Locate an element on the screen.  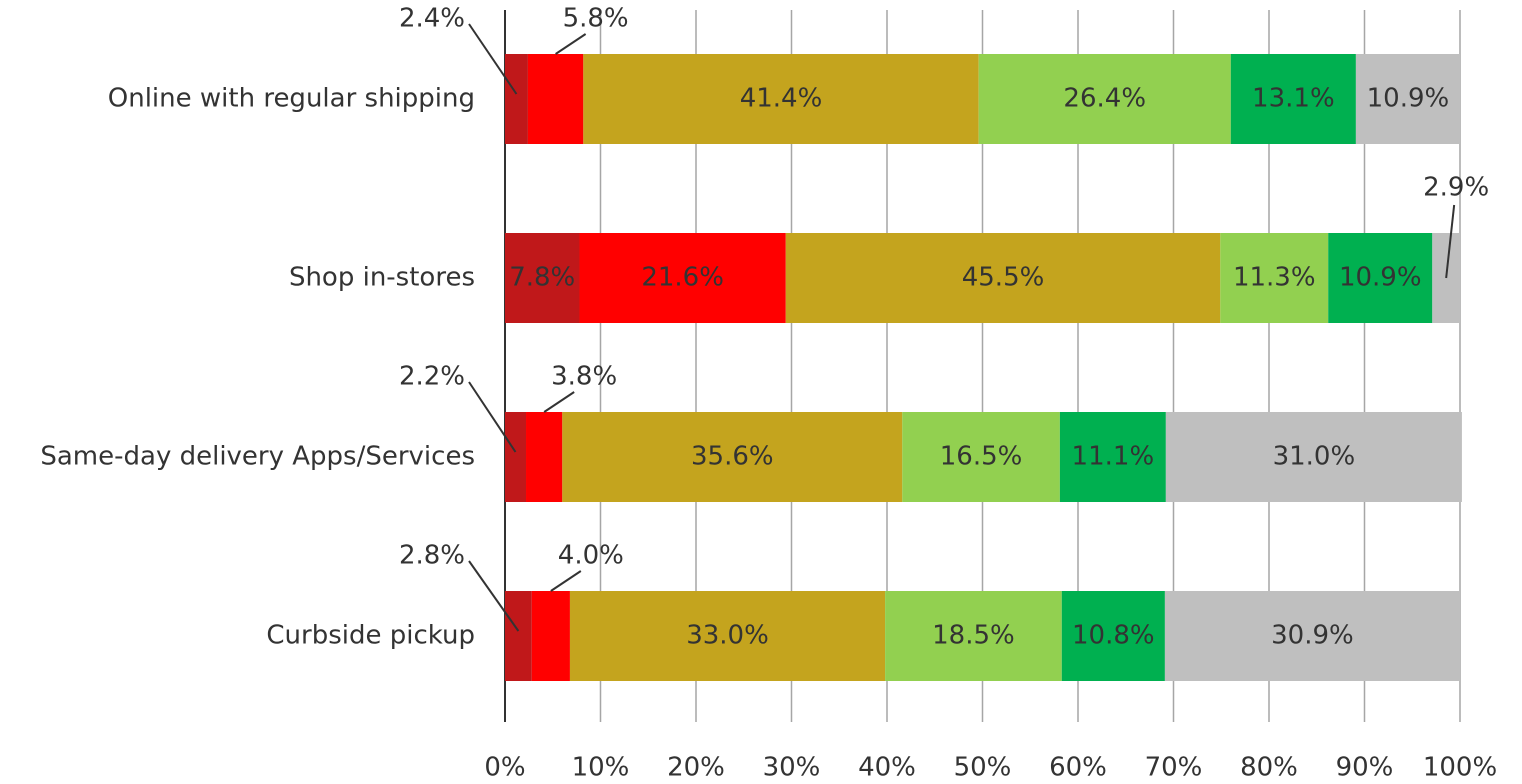
data-label: 5.8% is located at coordinates (596, 19).